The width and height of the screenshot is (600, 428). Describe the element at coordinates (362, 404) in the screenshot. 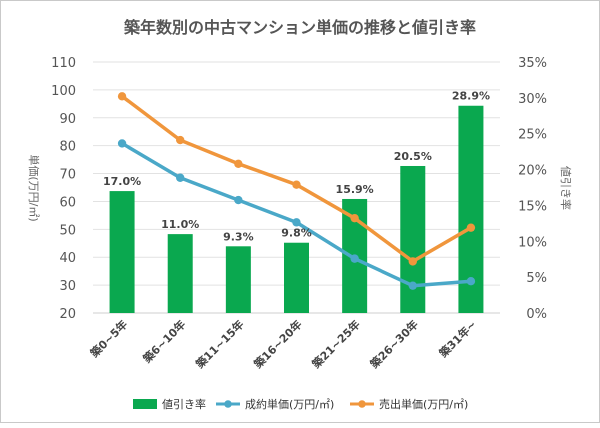

I see `legend-marker-listing` at that location.